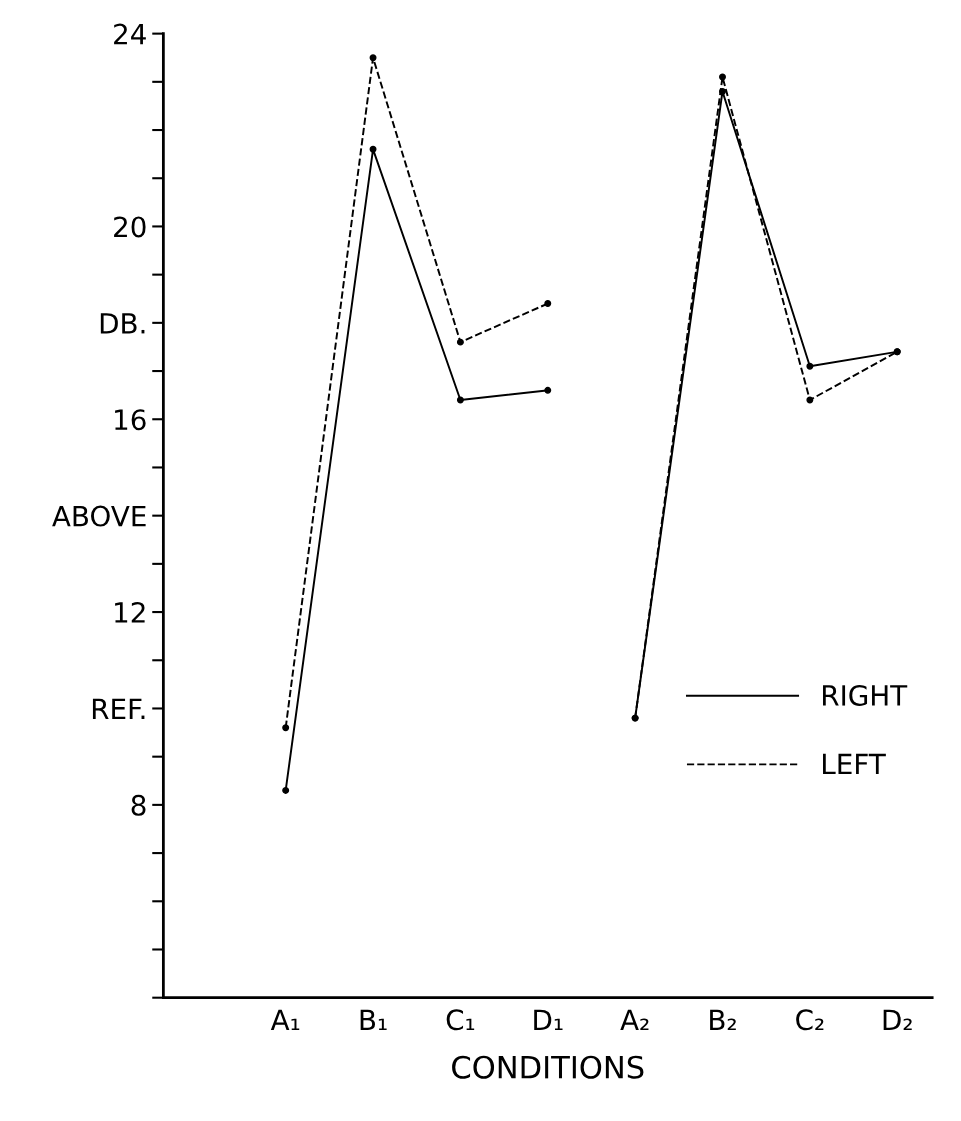 The image size is (961, 1121). Describe the element at coordinates (373, 1020) in the screenshot. I see `x-tick-label: B₁` at that location.